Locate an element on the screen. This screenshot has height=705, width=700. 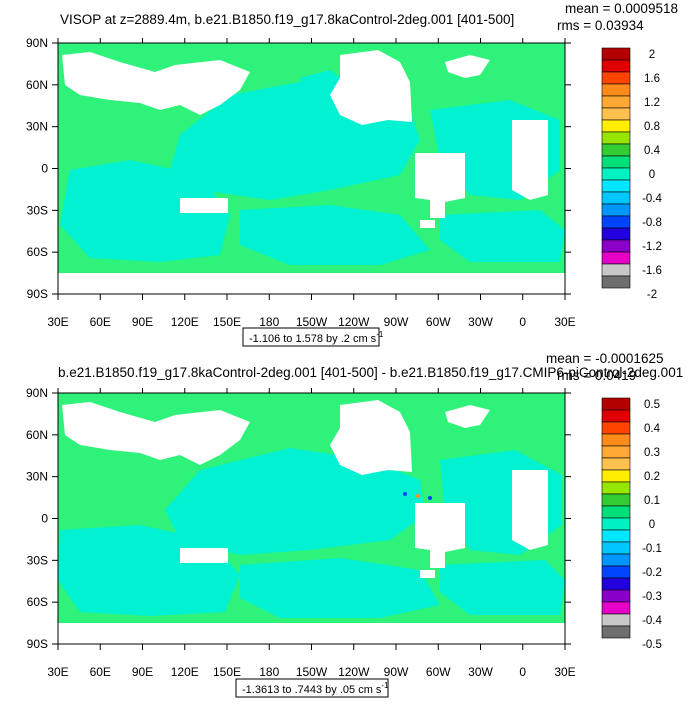
top-range-label: -1.106 to 1.578 by .2 cm s-1 is located at coordinates (316, 337).